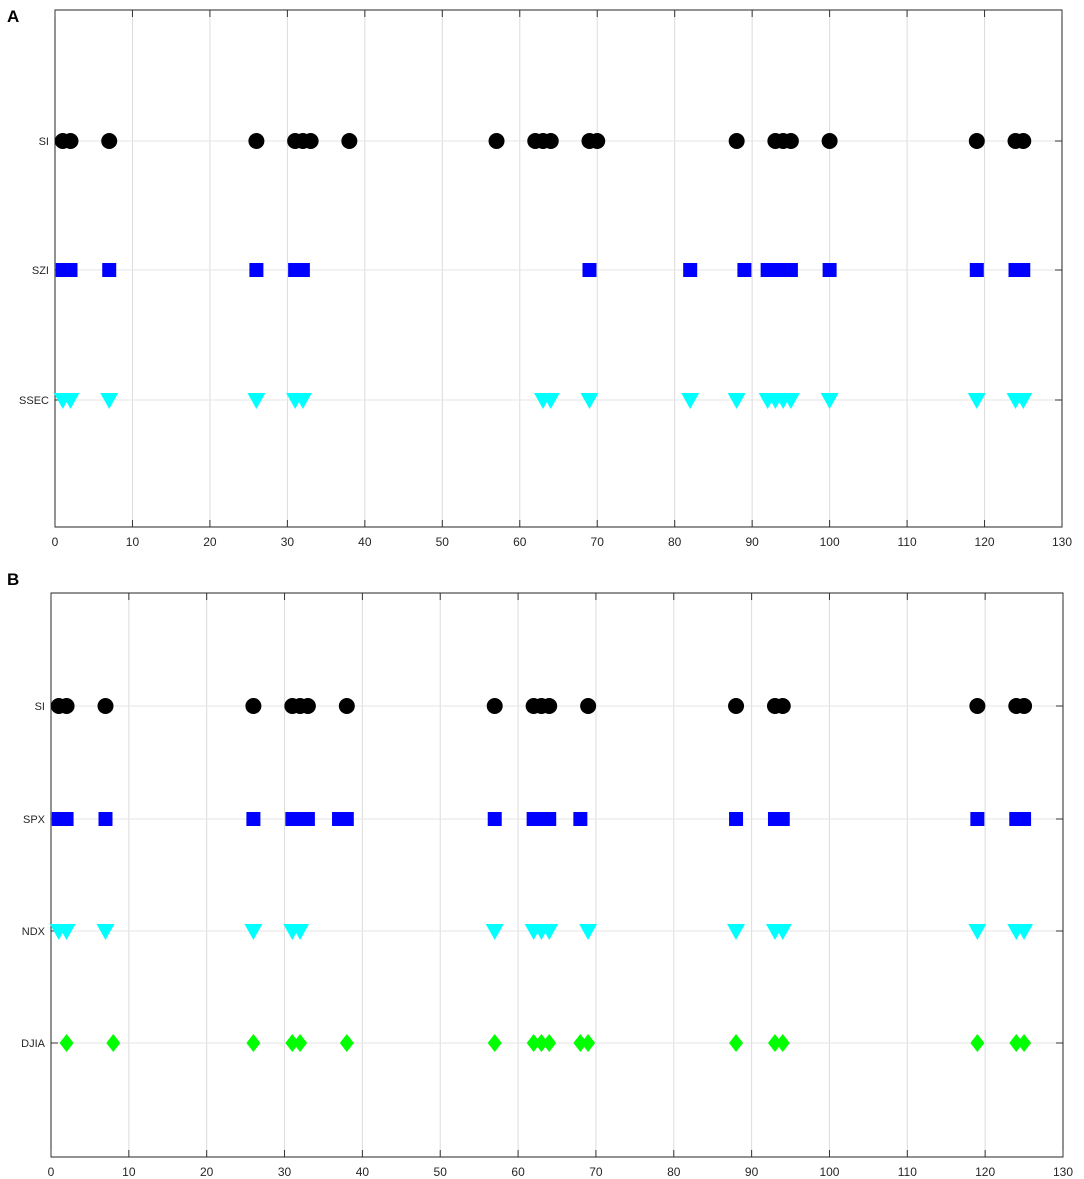 Image resolution: width=1084 pixels, height=1179 pixels. Describe the element at coordinates (907, 542) in the screenshot. I see `panel-a-x-tick-label-110: 110` at that location.